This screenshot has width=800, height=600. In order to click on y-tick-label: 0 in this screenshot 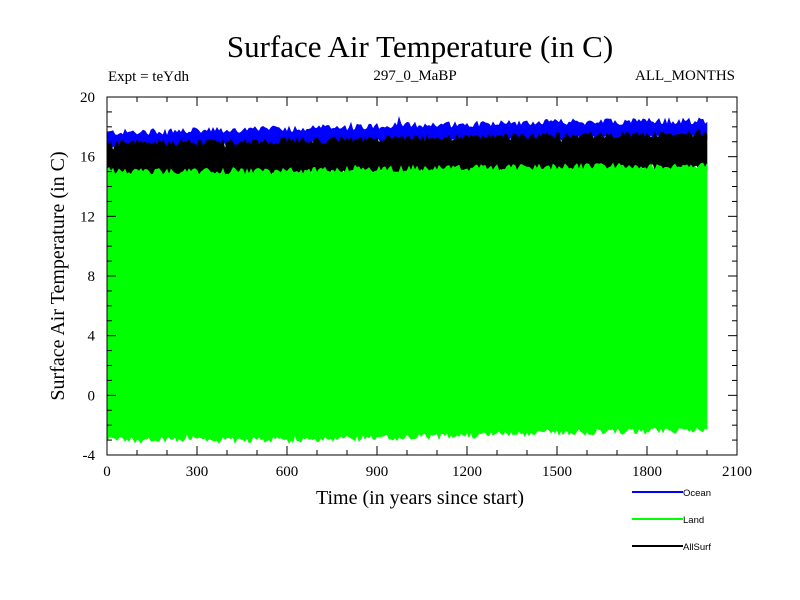, I will do `click(92, 396)`.